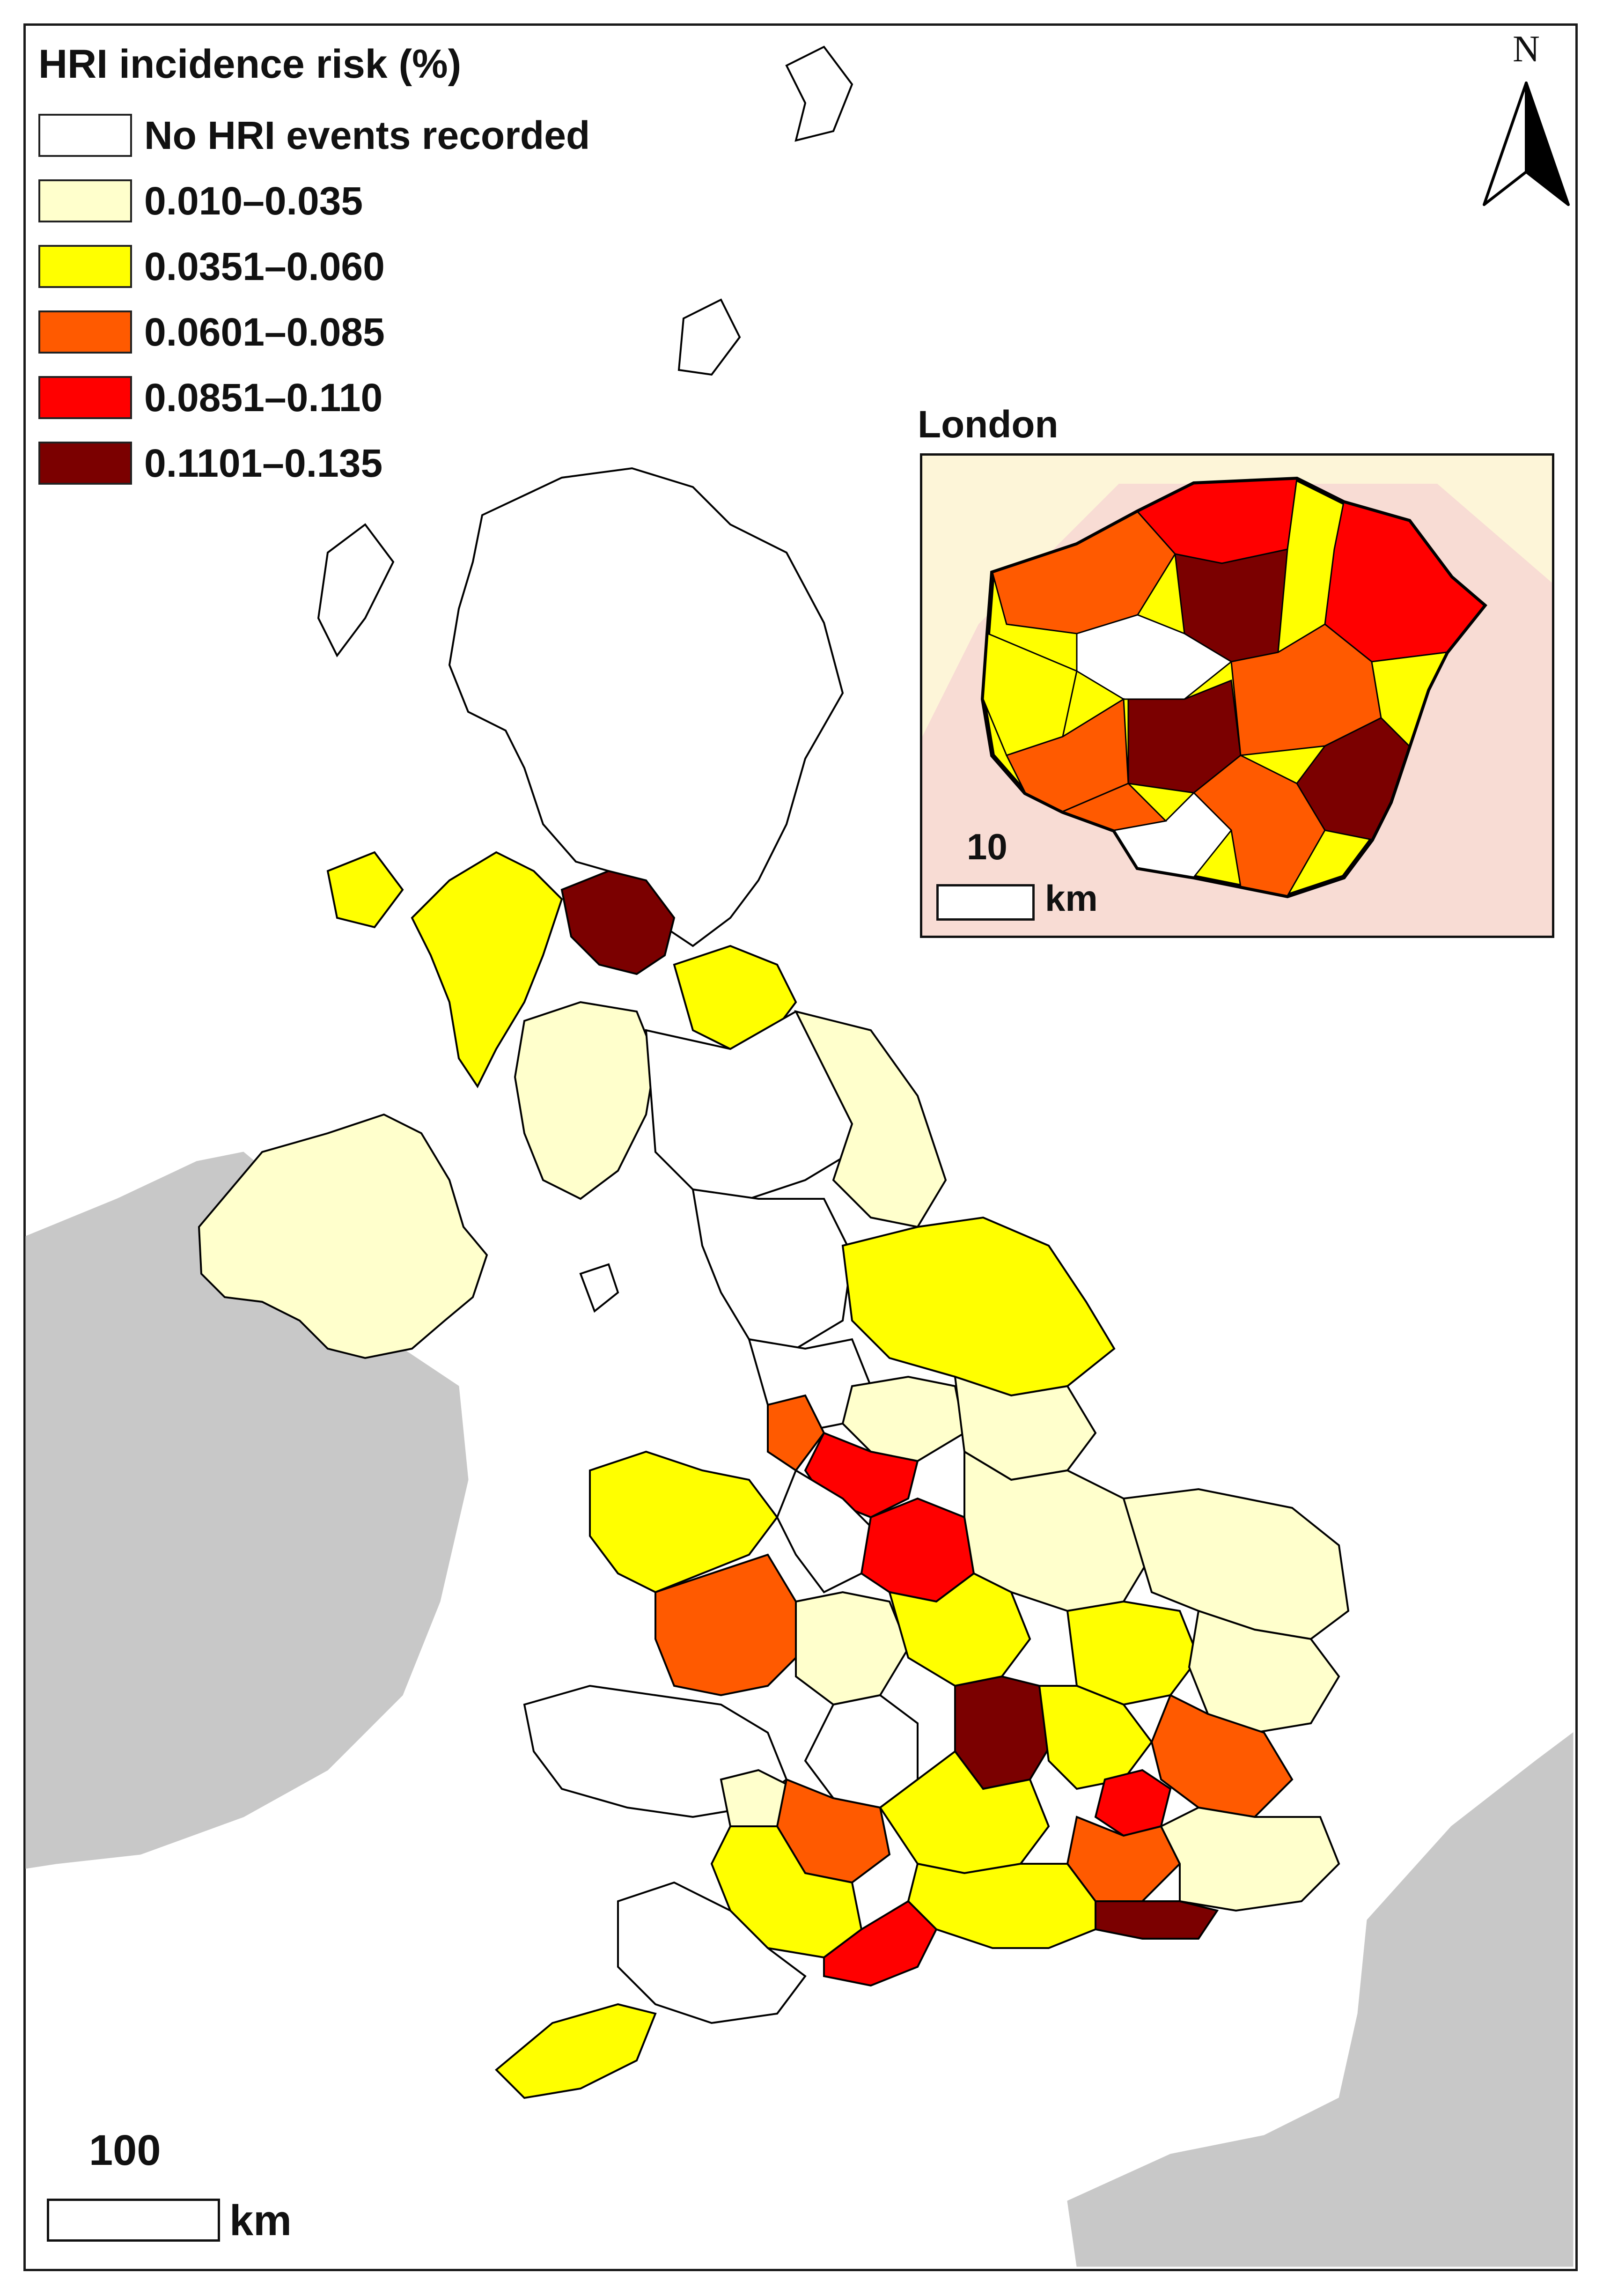  Describe the element at coordinates (1526, 143) in the screenshot. I see `north-arrow-icon` at that location.